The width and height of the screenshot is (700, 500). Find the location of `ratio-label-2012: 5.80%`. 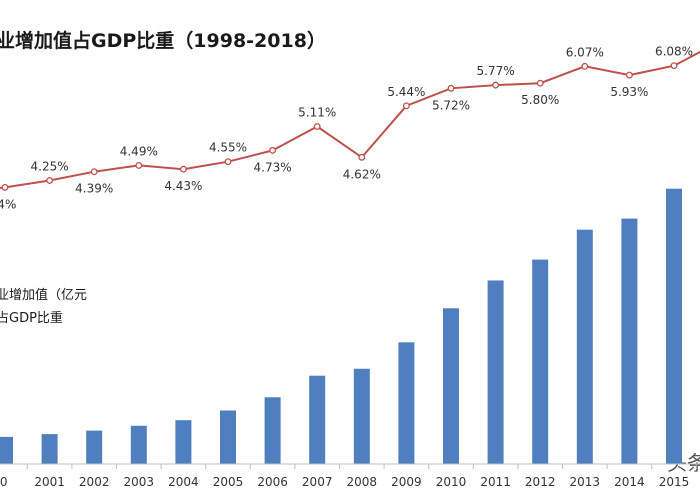

ratio-label-2012: 5.80% is located at coordinates (540, 100).